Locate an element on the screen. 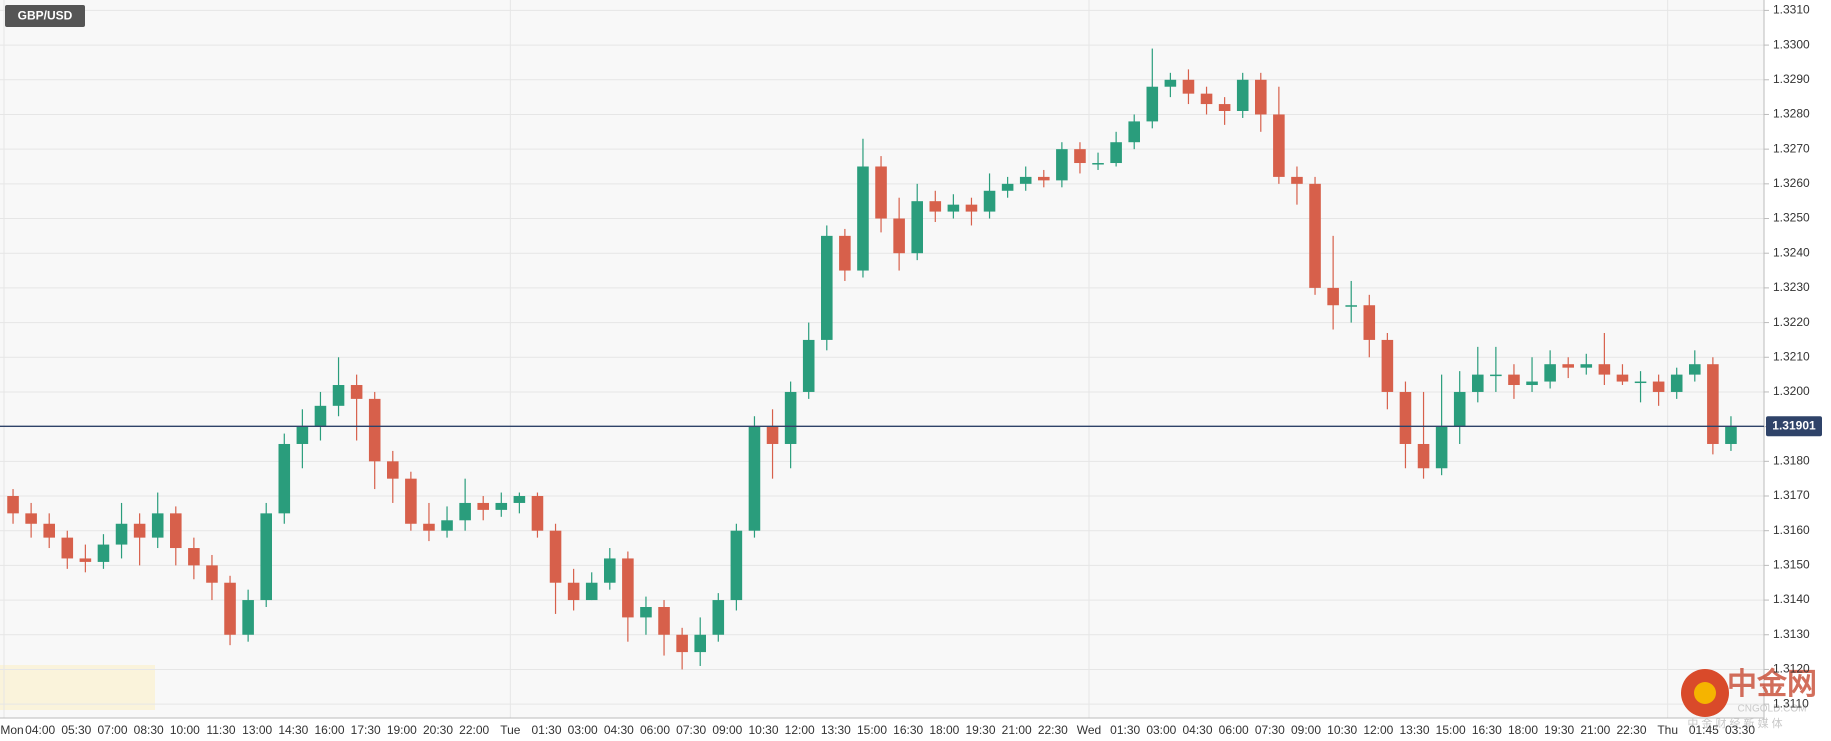 This screenshot has height=741, width=1831. x-tick-label: 05:30 is located at coordinates (76, 730).